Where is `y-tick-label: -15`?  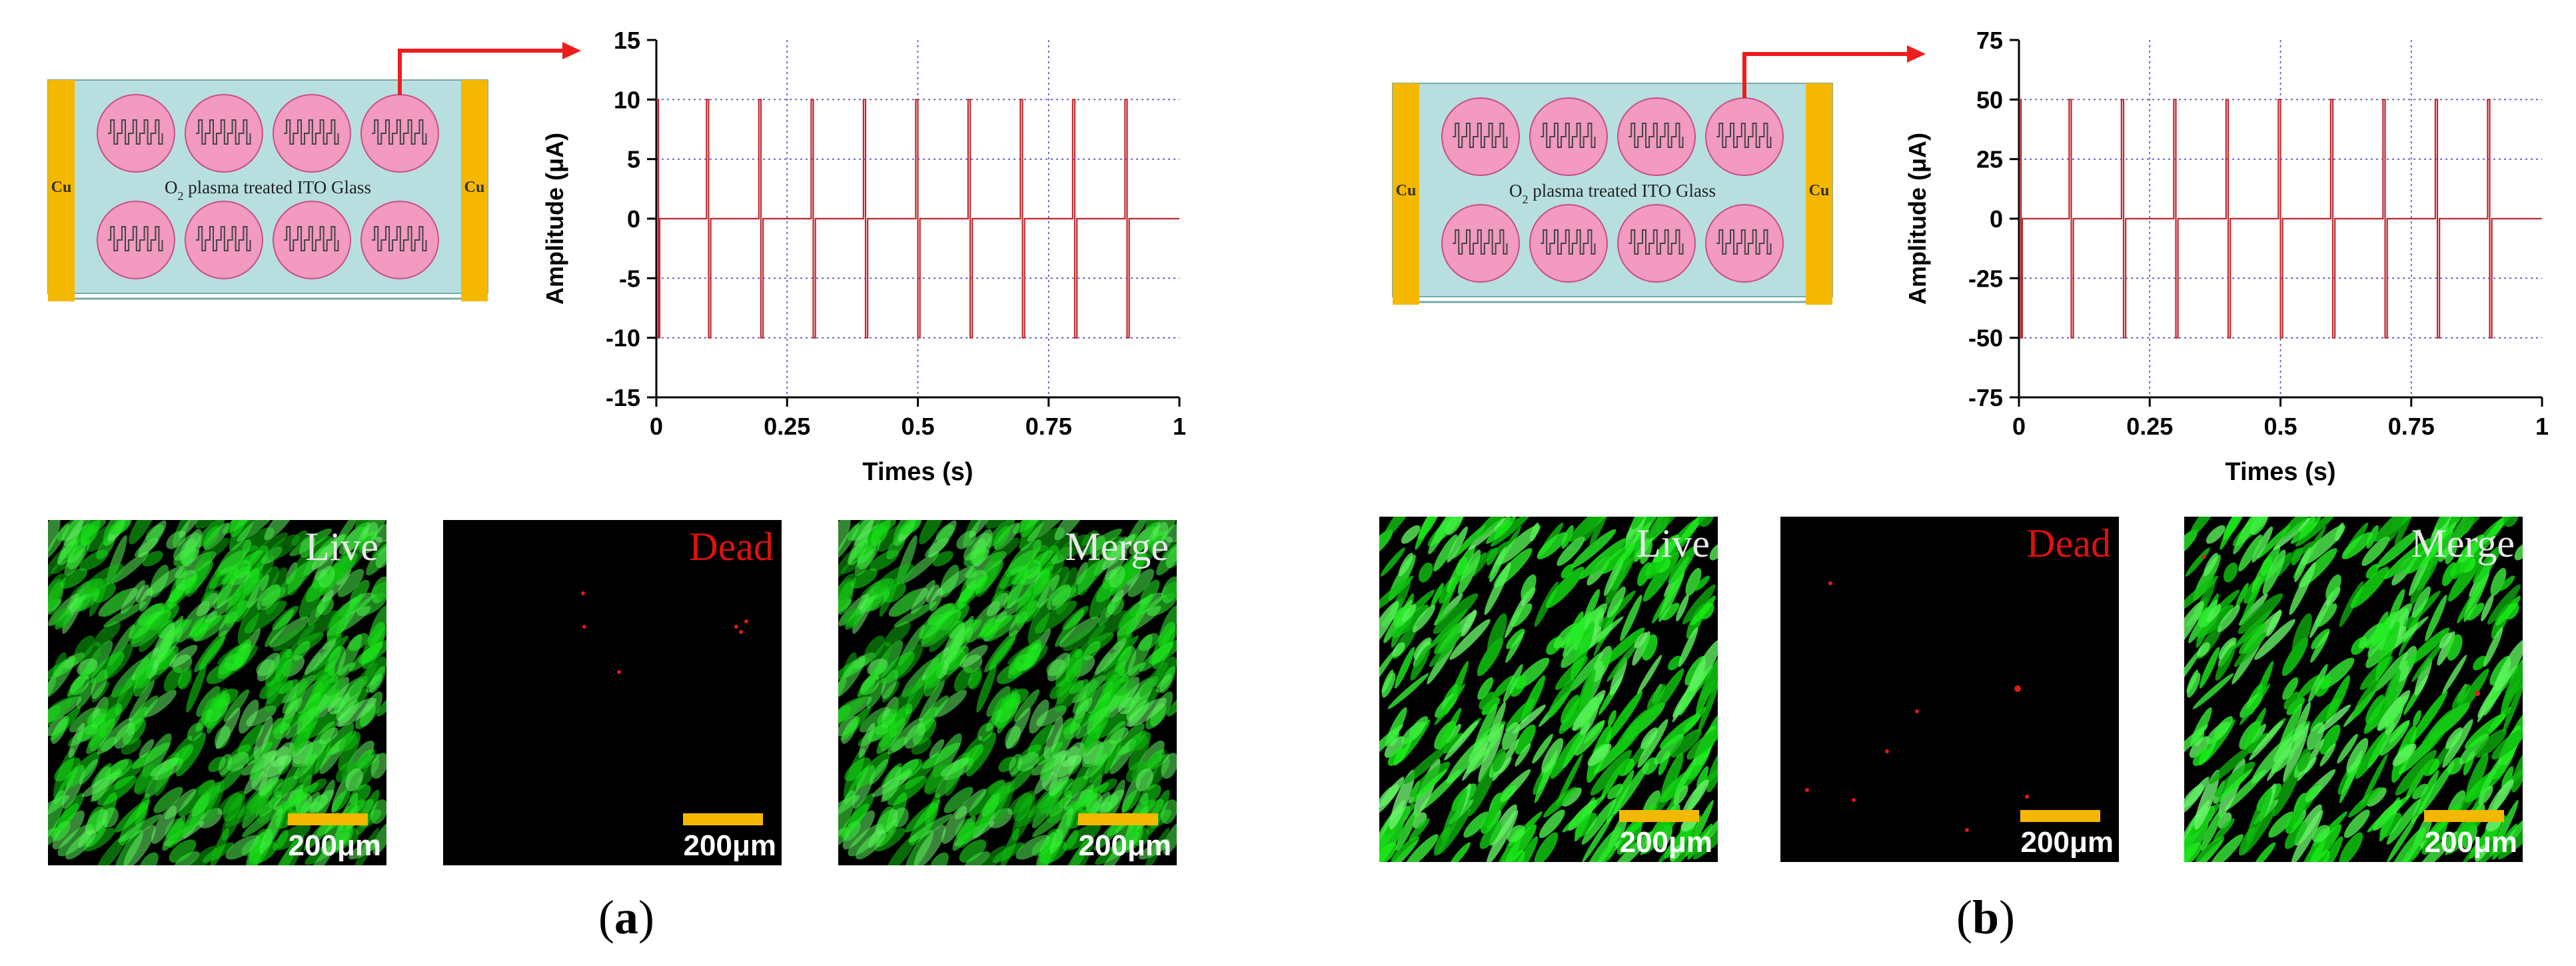
y-tick-label: -15 is located at coordinates (623, 397).